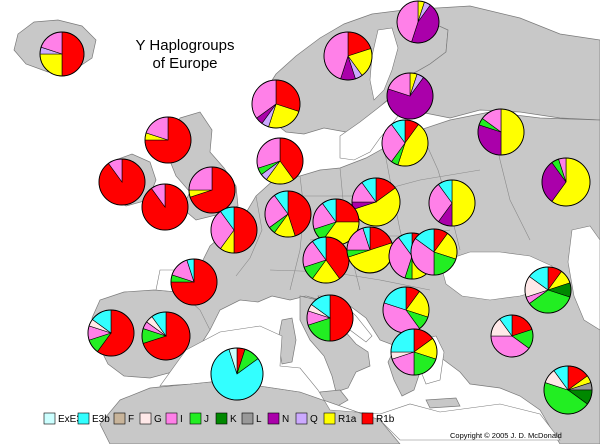 This screenshot has width=600, height=444. I want to click on legend-swatch-exe3b, so click(49, 418).